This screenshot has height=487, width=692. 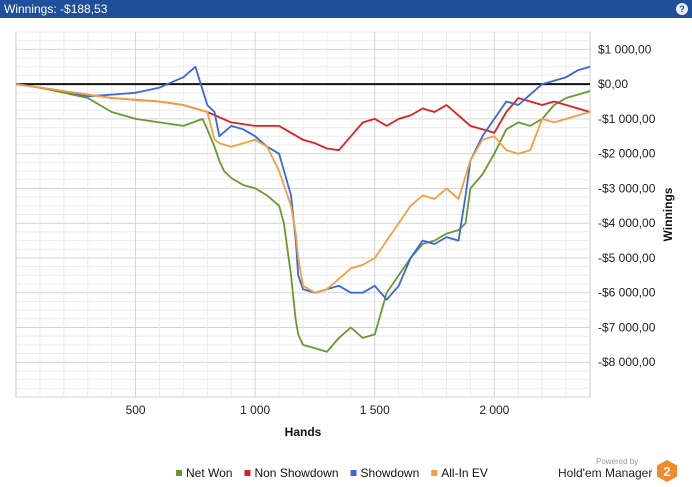 What do you see at coordinates (627, 327) in the screenshot?
I see `y-tick-label: -$7 000,00` at bounding box center [627, 327].